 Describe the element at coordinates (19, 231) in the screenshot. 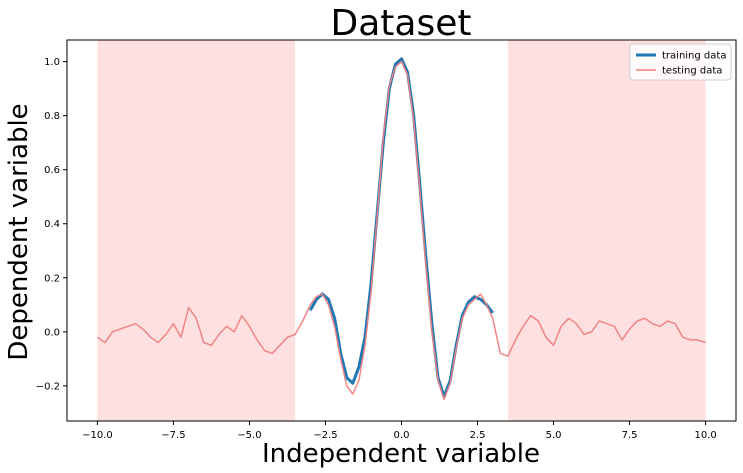

I see `y-axis-label: Dependent variable` at that location.